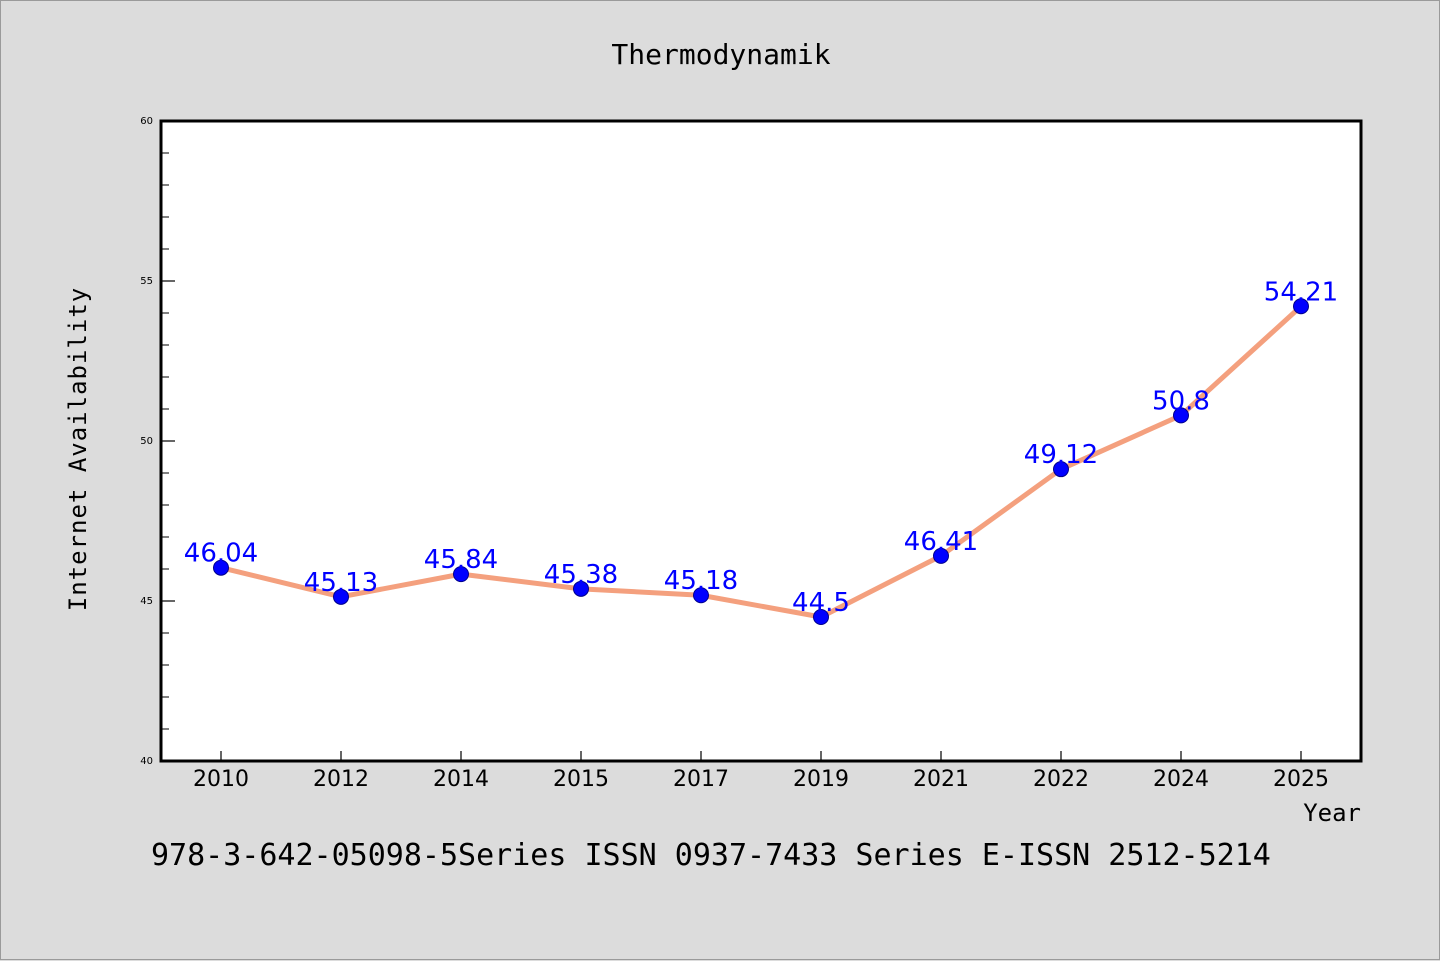 The width and height of the screenshot is (1440, 961). I want to click on data-label: 54.21, so click(1301, 292).